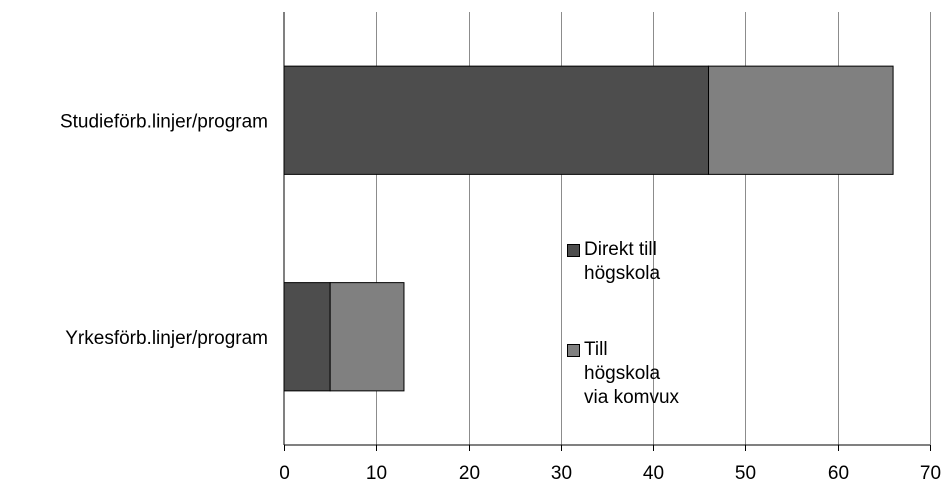 This screenshot has height=489, width=945. I want to click on legend-line: via komvux, so click(632, 397).